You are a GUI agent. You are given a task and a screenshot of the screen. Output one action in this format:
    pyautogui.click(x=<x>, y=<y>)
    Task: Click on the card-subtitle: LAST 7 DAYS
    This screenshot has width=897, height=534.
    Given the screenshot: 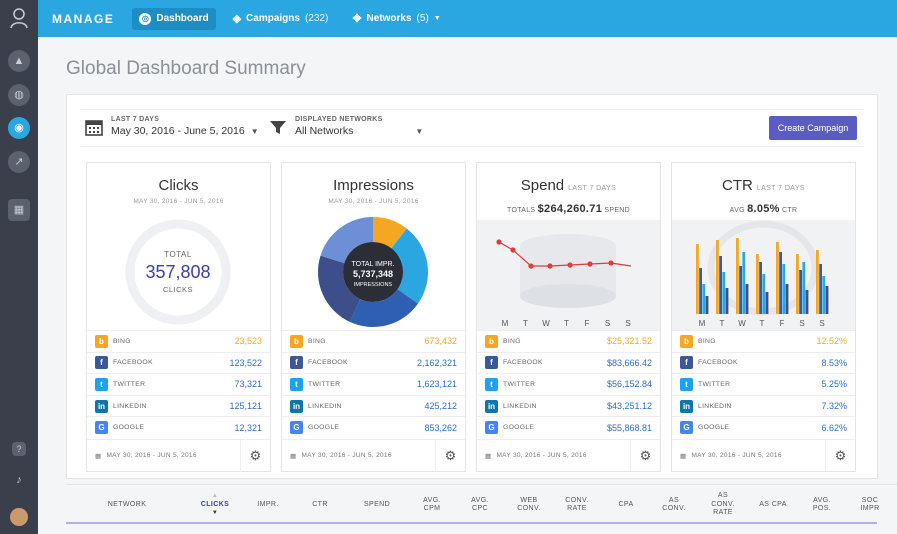 What is the action you would take?
    pyautogui.click(x=592, y=188)
    